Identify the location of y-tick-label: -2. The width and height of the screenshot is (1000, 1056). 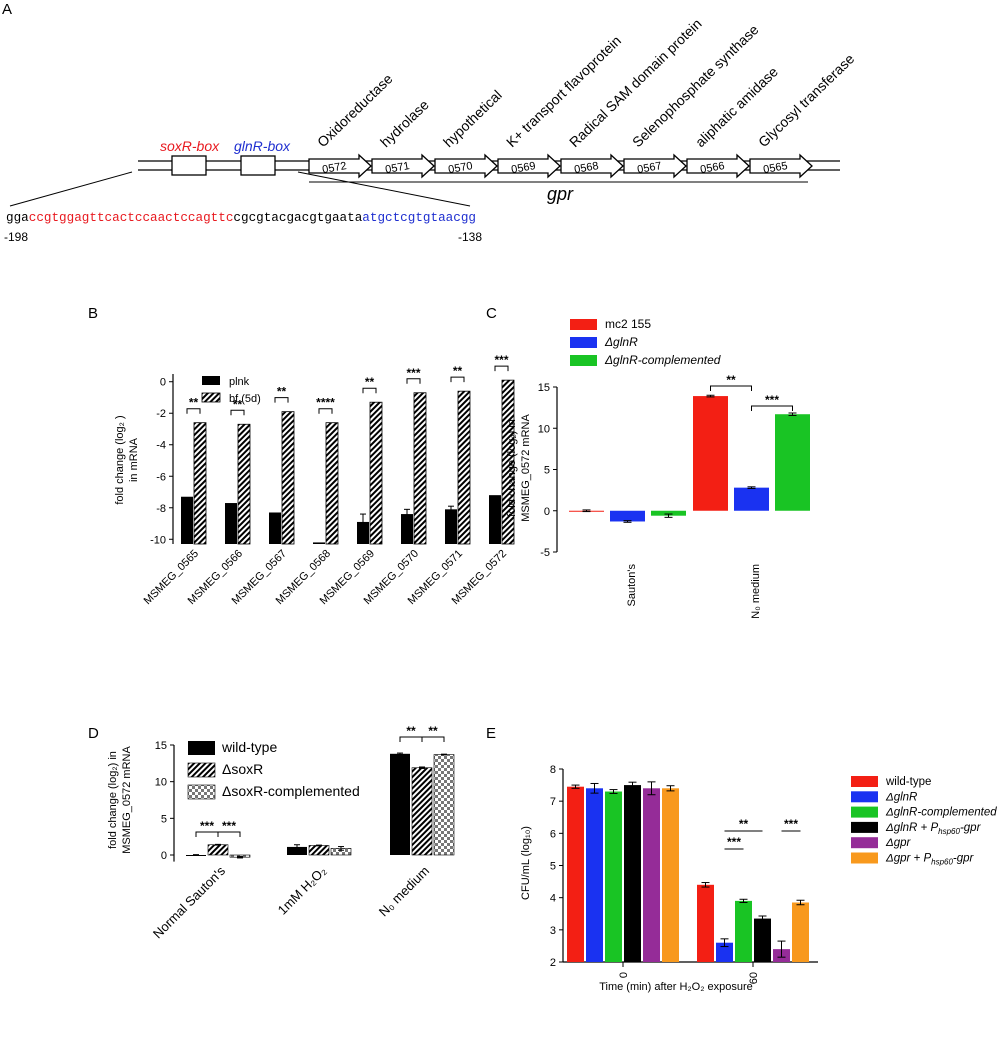
(161, 414).